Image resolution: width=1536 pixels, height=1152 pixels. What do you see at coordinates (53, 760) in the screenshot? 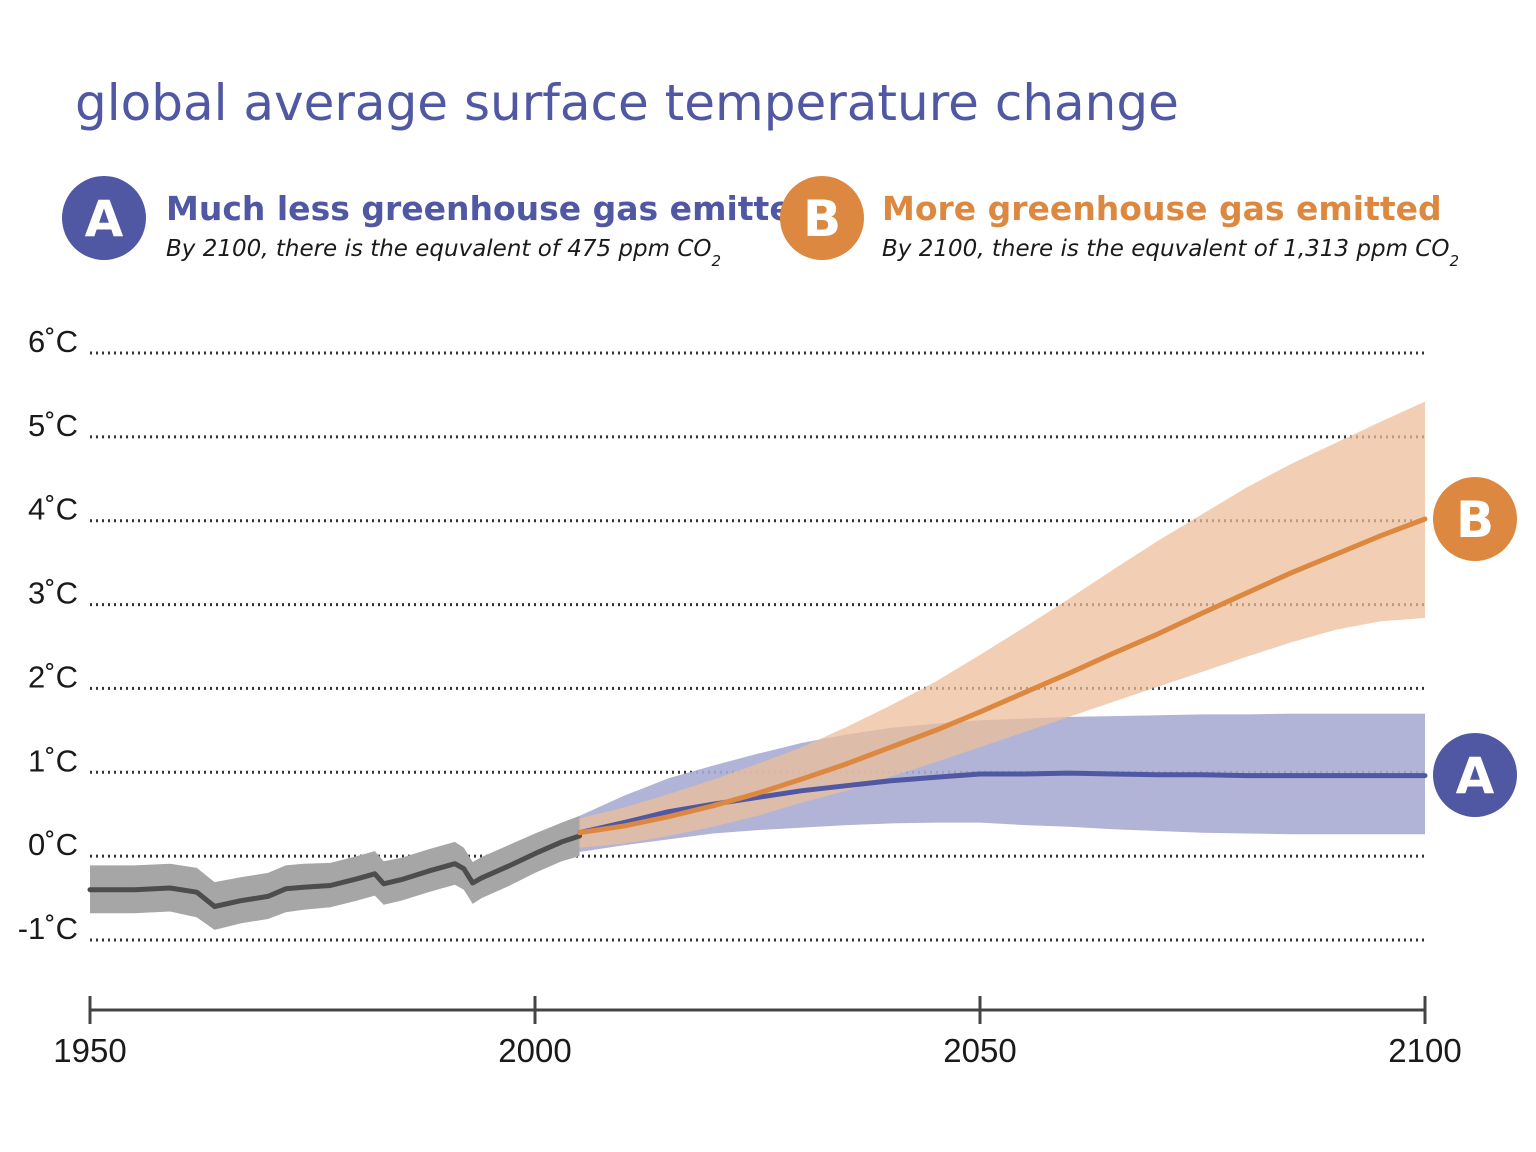
I see `y-tick-label: 1˚C` at bounding box center [53, 760].